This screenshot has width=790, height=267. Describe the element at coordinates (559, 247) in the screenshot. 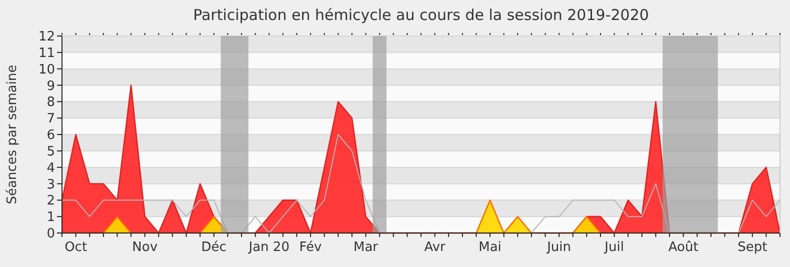

I see `x-tick-label: Juin` at that location.